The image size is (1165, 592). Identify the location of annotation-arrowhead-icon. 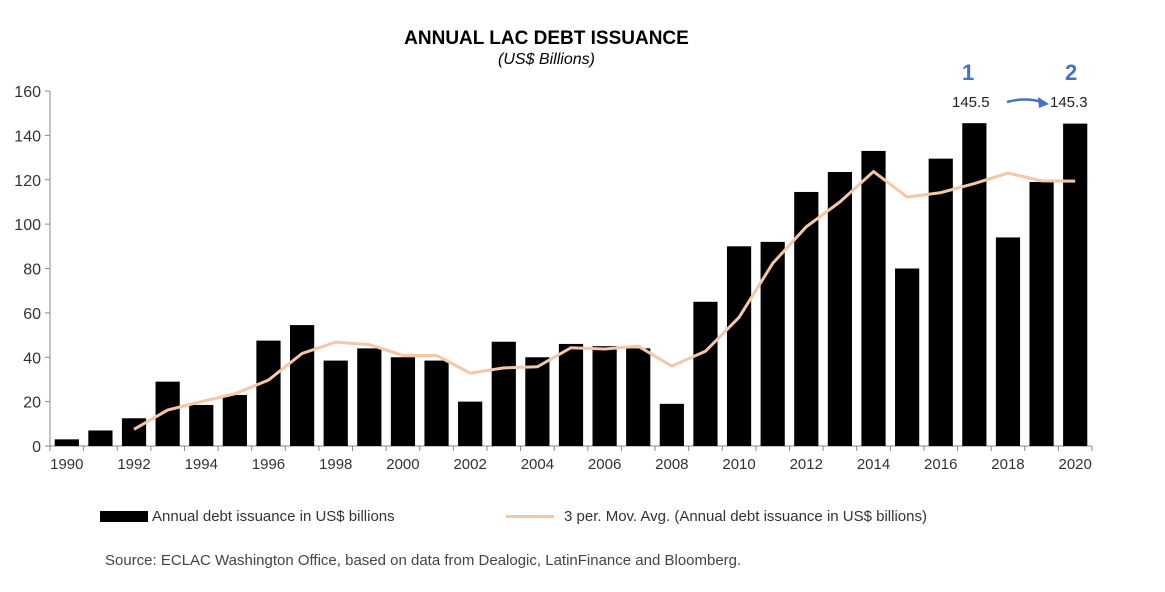
(1043, 102).